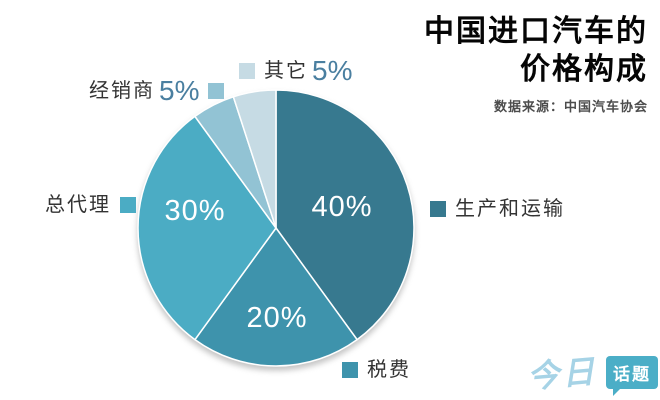  What do you see at coordinates (247, 71) in the screenshot?
I see `legend-swatch-other` at bounding box center [247, 71].